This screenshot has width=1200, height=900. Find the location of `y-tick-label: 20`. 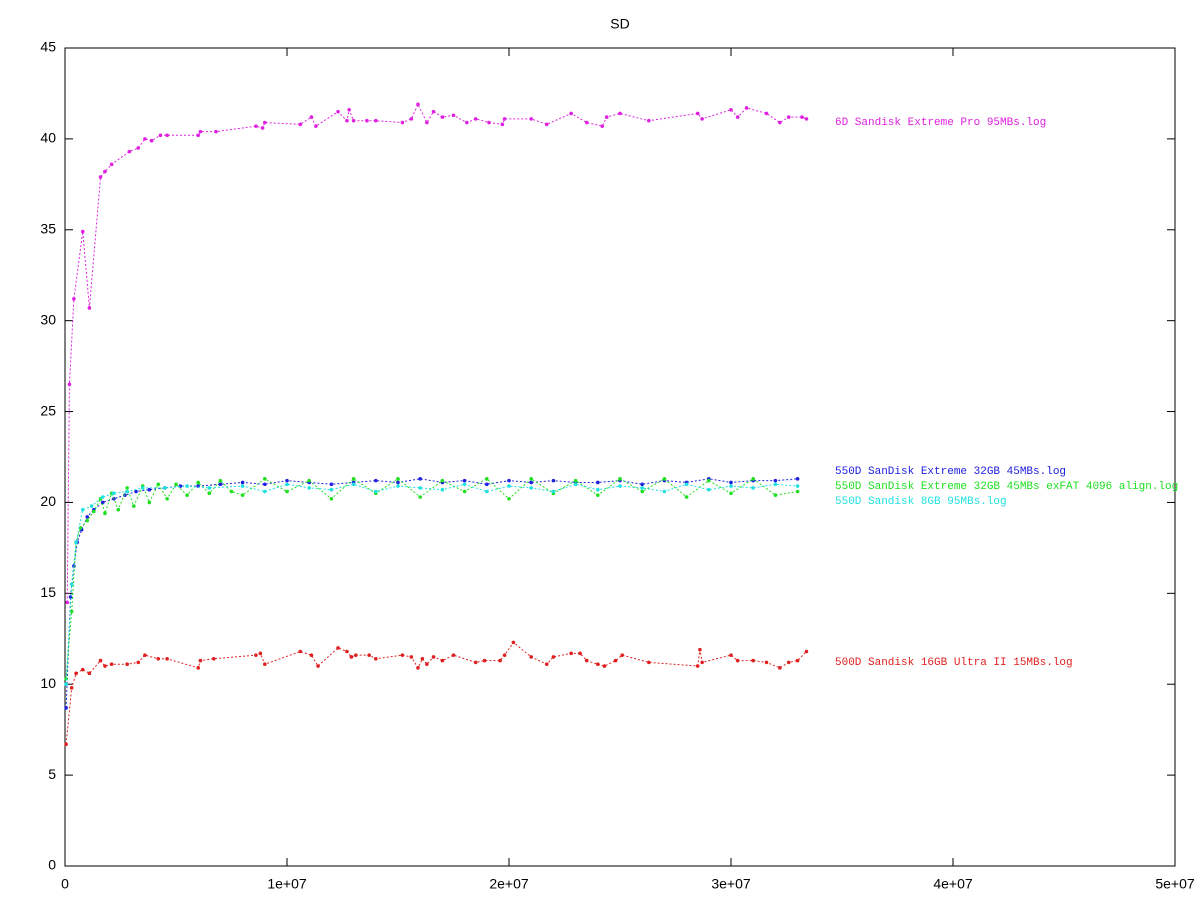

y-tick-label: 20 is located at coordinates (48, 501).